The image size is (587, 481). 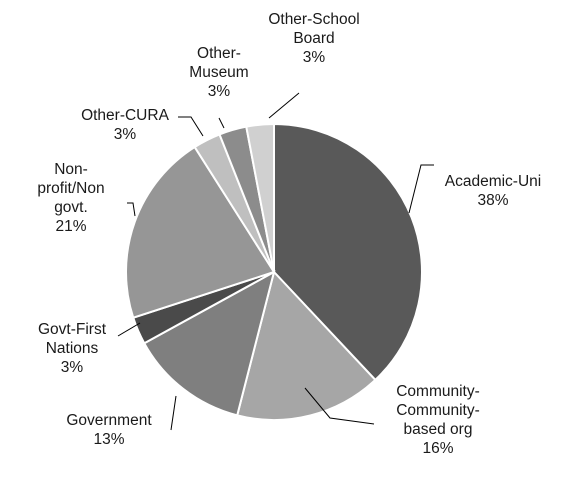 I want to click on slice-name-2: Government, so click(x=109, y=420).